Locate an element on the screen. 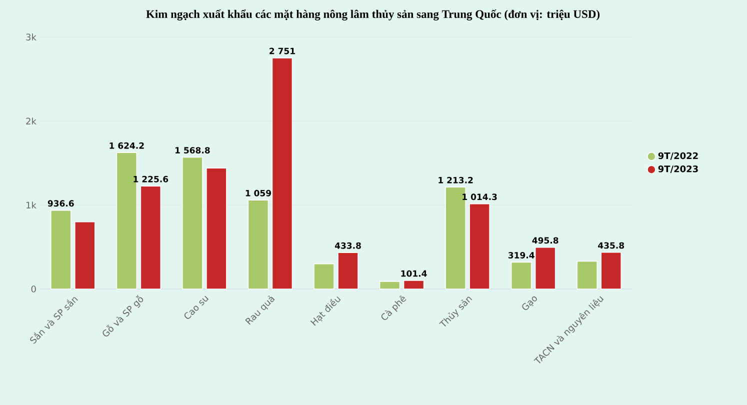 Image resolution: width=747 pixels, height=405 pixels. data-label: 1 213.2 is located at coordinates (455, 180).